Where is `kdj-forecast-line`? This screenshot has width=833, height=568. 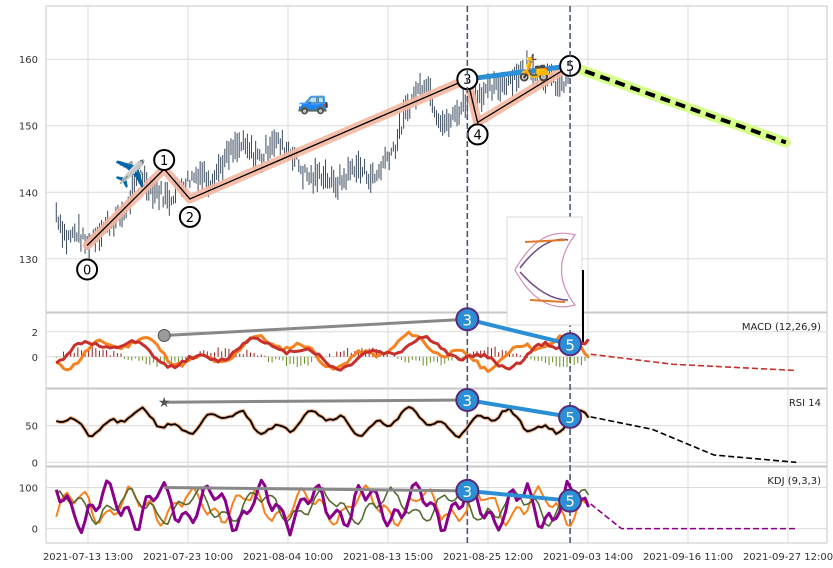
kdj-forecast-line is located at coordinates (693, 516).